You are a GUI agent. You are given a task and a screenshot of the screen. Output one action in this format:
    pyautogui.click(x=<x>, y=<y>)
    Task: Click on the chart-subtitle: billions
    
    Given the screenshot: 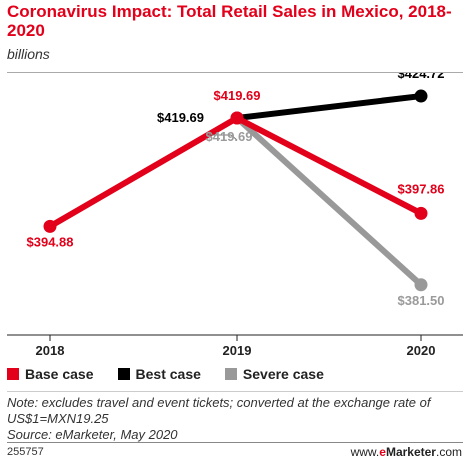 What is the action you would take?
    pyautogui.click(x=28, y=54)
    